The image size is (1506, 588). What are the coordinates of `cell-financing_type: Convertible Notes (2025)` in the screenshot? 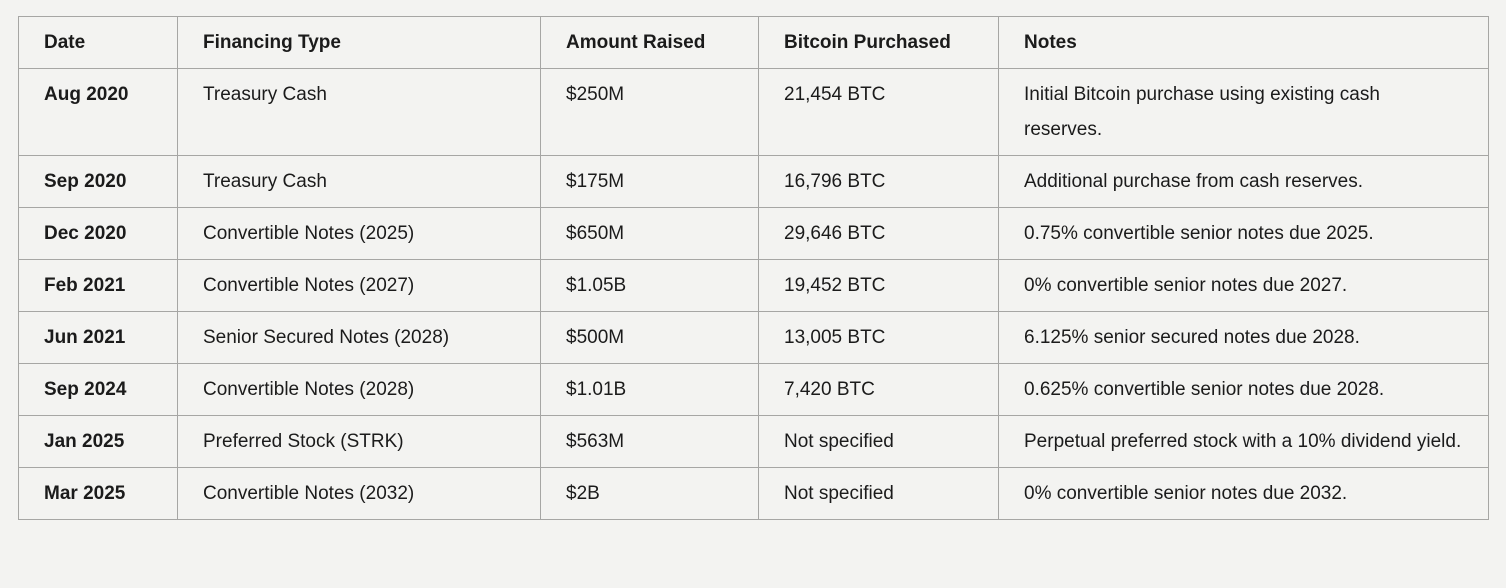 It's located at (359, 233).